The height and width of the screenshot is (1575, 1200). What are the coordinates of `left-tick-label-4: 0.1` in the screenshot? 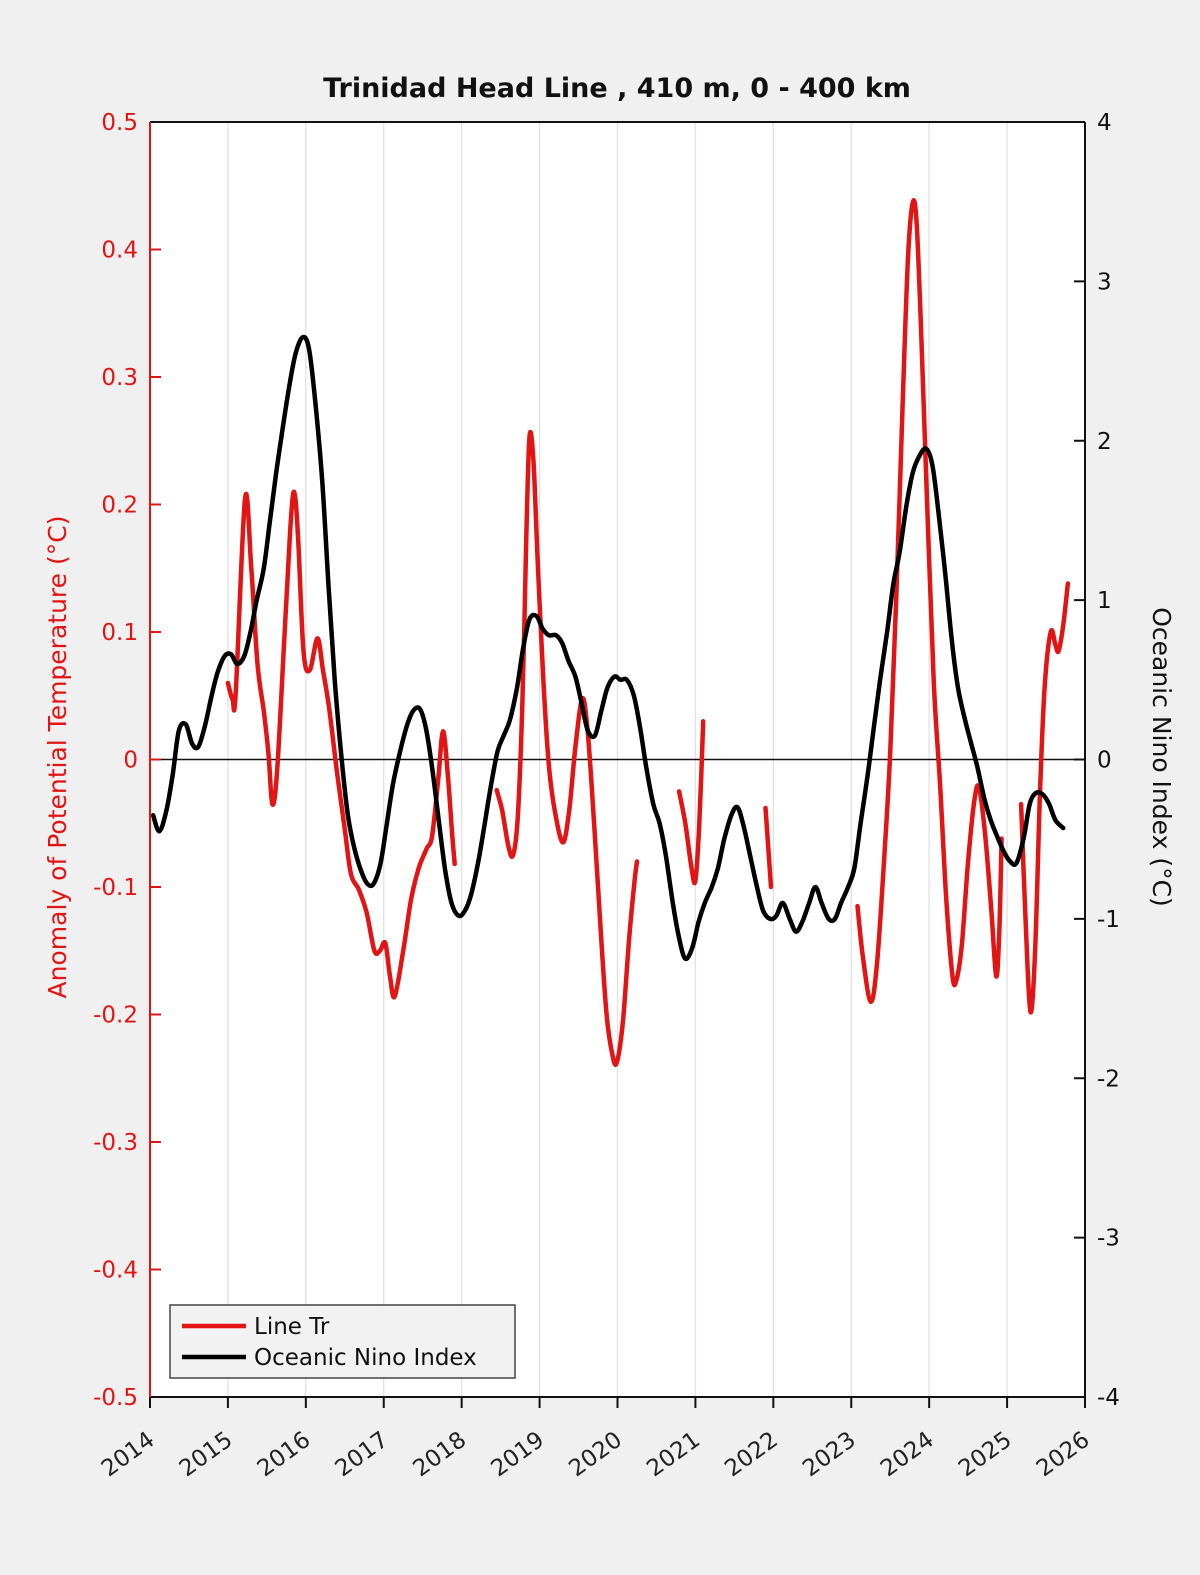 It's located at (119, 633).